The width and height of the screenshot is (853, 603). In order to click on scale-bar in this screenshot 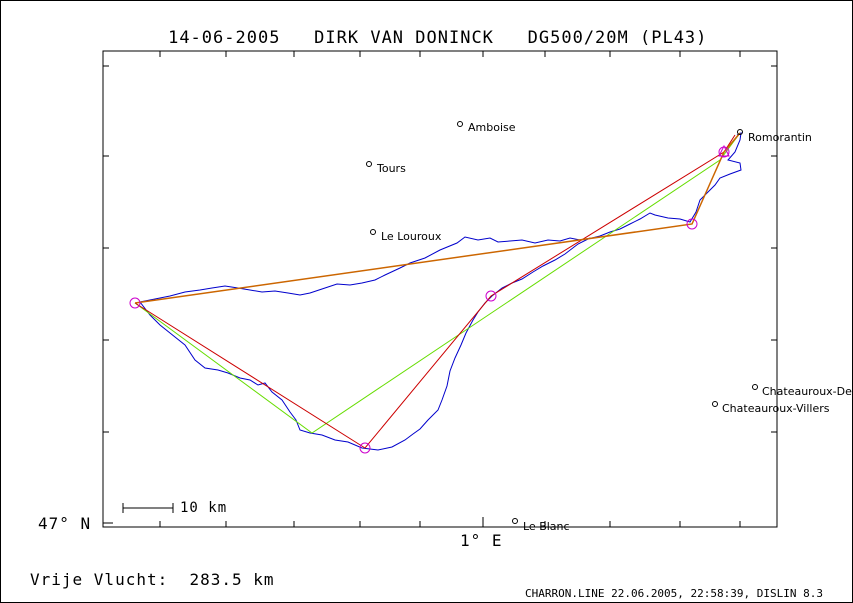, I will do `click(148, 508)`.